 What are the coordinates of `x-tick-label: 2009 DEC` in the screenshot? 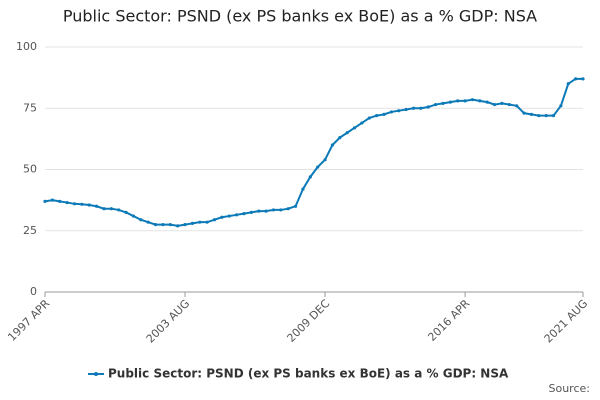 It's located at (309, 321).